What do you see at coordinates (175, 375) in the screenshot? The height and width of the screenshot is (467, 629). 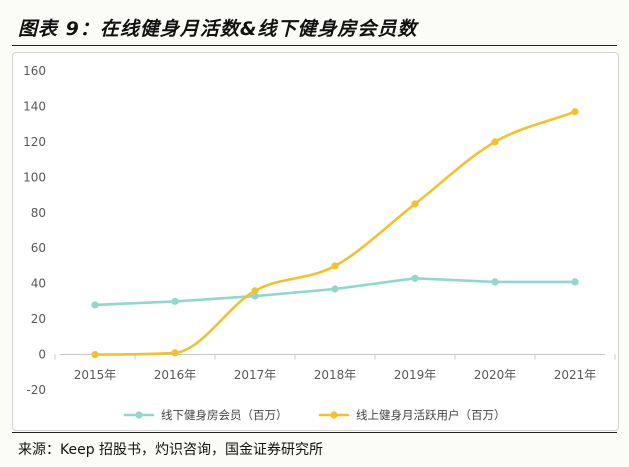 I see `x-tick-label: 2016年` at bounding box center [175, 375].